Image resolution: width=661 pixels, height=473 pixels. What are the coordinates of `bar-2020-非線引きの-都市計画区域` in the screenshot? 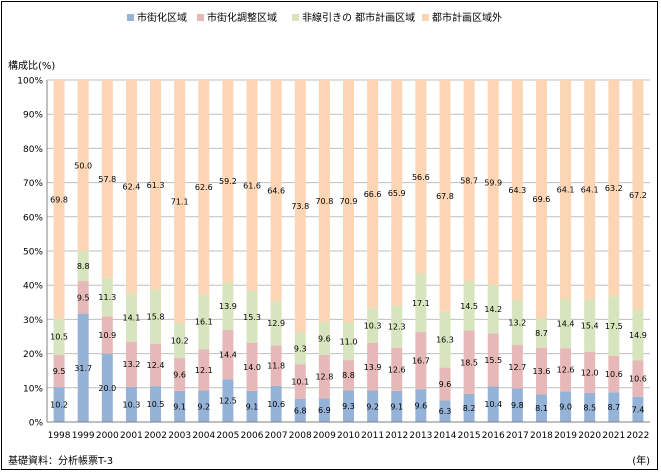 It's located at (590, 325).